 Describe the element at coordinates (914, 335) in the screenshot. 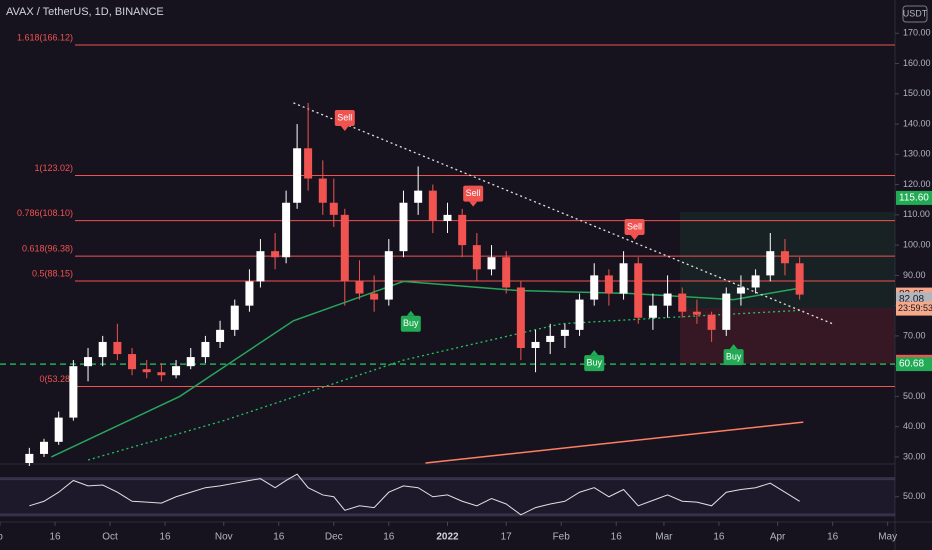

I see `y-tick-label: 70.00` at that location.